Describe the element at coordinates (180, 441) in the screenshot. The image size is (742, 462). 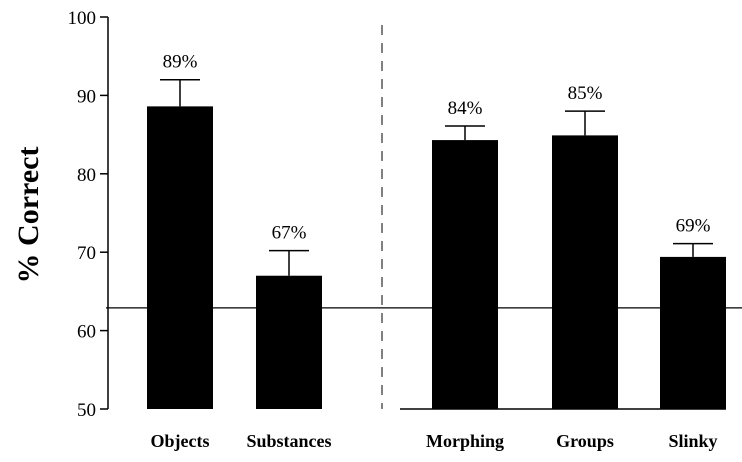
I see `category-label: Objects` at that location.